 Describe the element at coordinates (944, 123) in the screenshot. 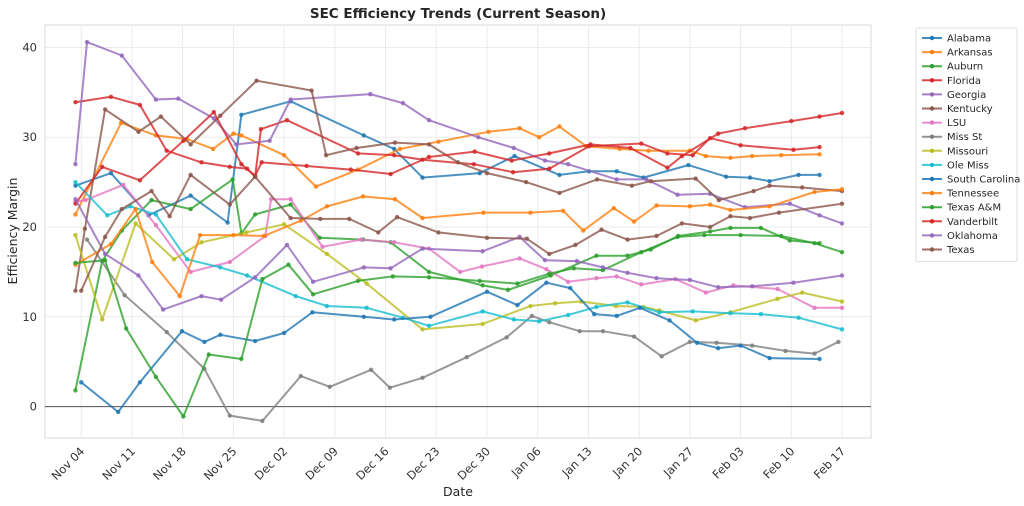

I see `legend-item: LSU` at that location.